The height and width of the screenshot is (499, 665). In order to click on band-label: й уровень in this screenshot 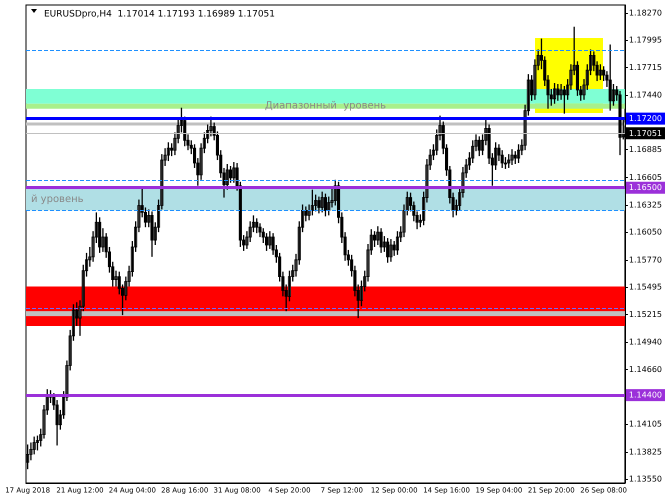, I will do `click(57, 200)`.